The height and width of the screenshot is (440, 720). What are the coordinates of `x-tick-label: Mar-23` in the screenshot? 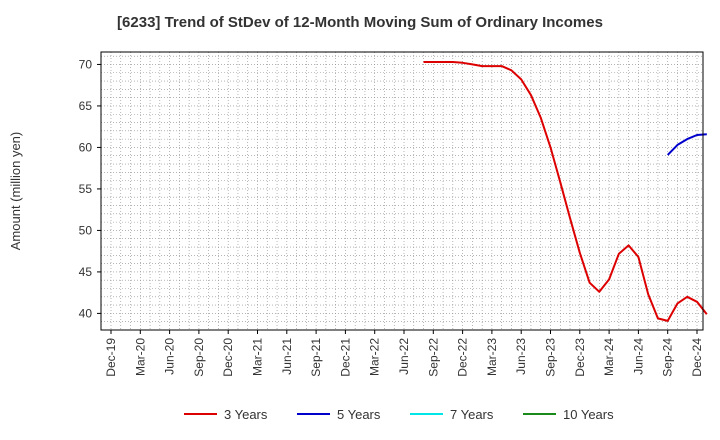 It's located at (492, 357).